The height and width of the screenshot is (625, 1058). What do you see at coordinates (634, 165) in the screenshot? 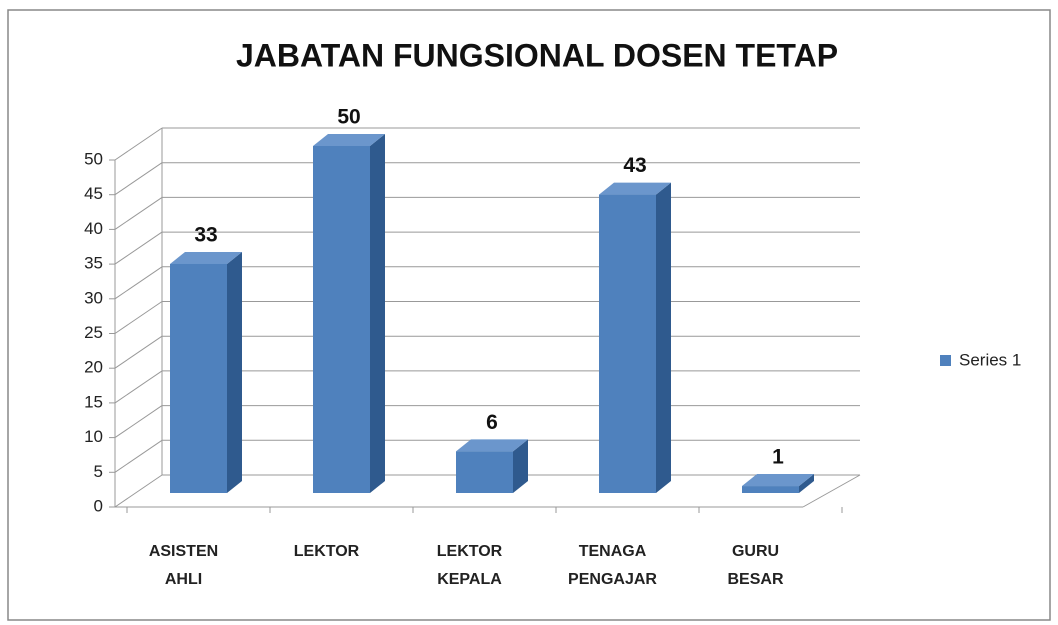
I see `data-label: 43` at bounding box center [634, 165].